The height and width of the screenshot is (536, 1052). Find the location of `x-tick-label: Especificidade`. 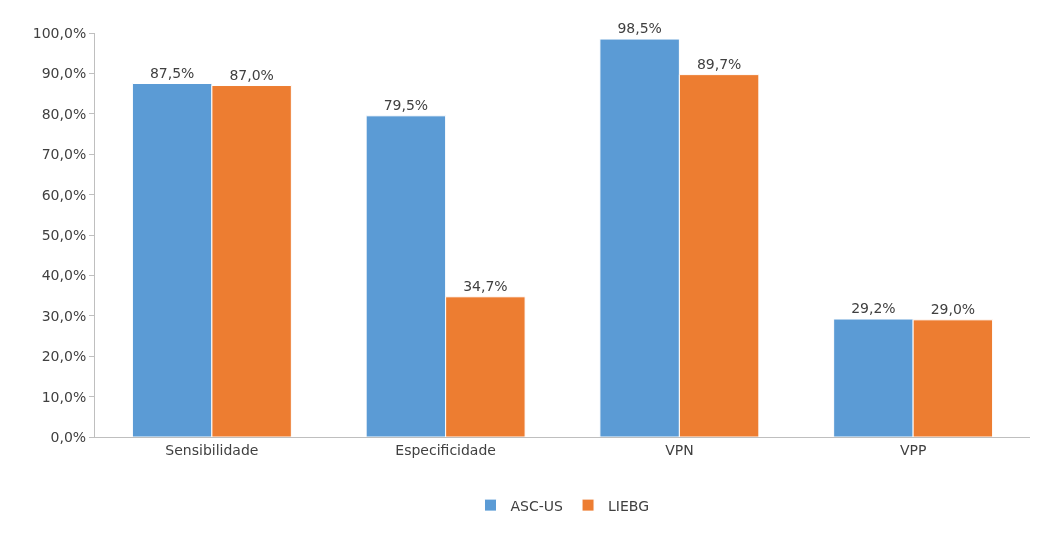

x-tick-label: Especificidade is located at coordinates (445, 449).